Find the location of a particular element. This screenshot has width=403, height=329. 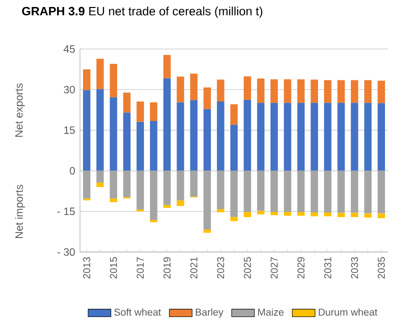

y-tick-label: 30 is located at coordinates (69, 90).